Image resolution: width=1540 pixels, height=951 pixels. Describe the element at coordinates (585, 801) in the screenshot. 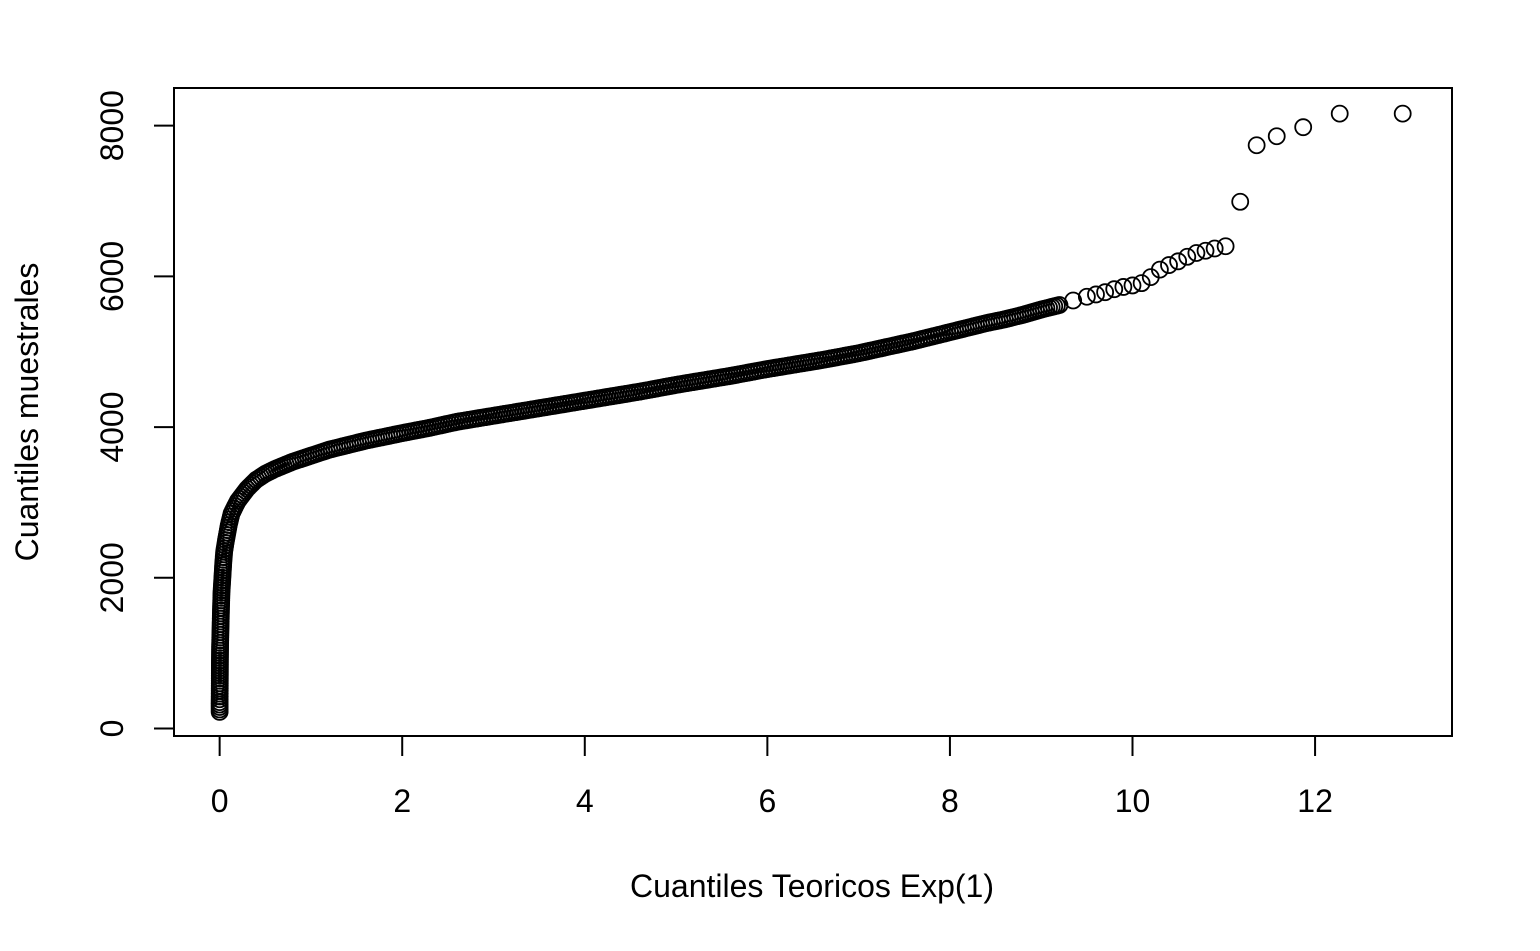

I see `x-tick-label: 4` at that location.